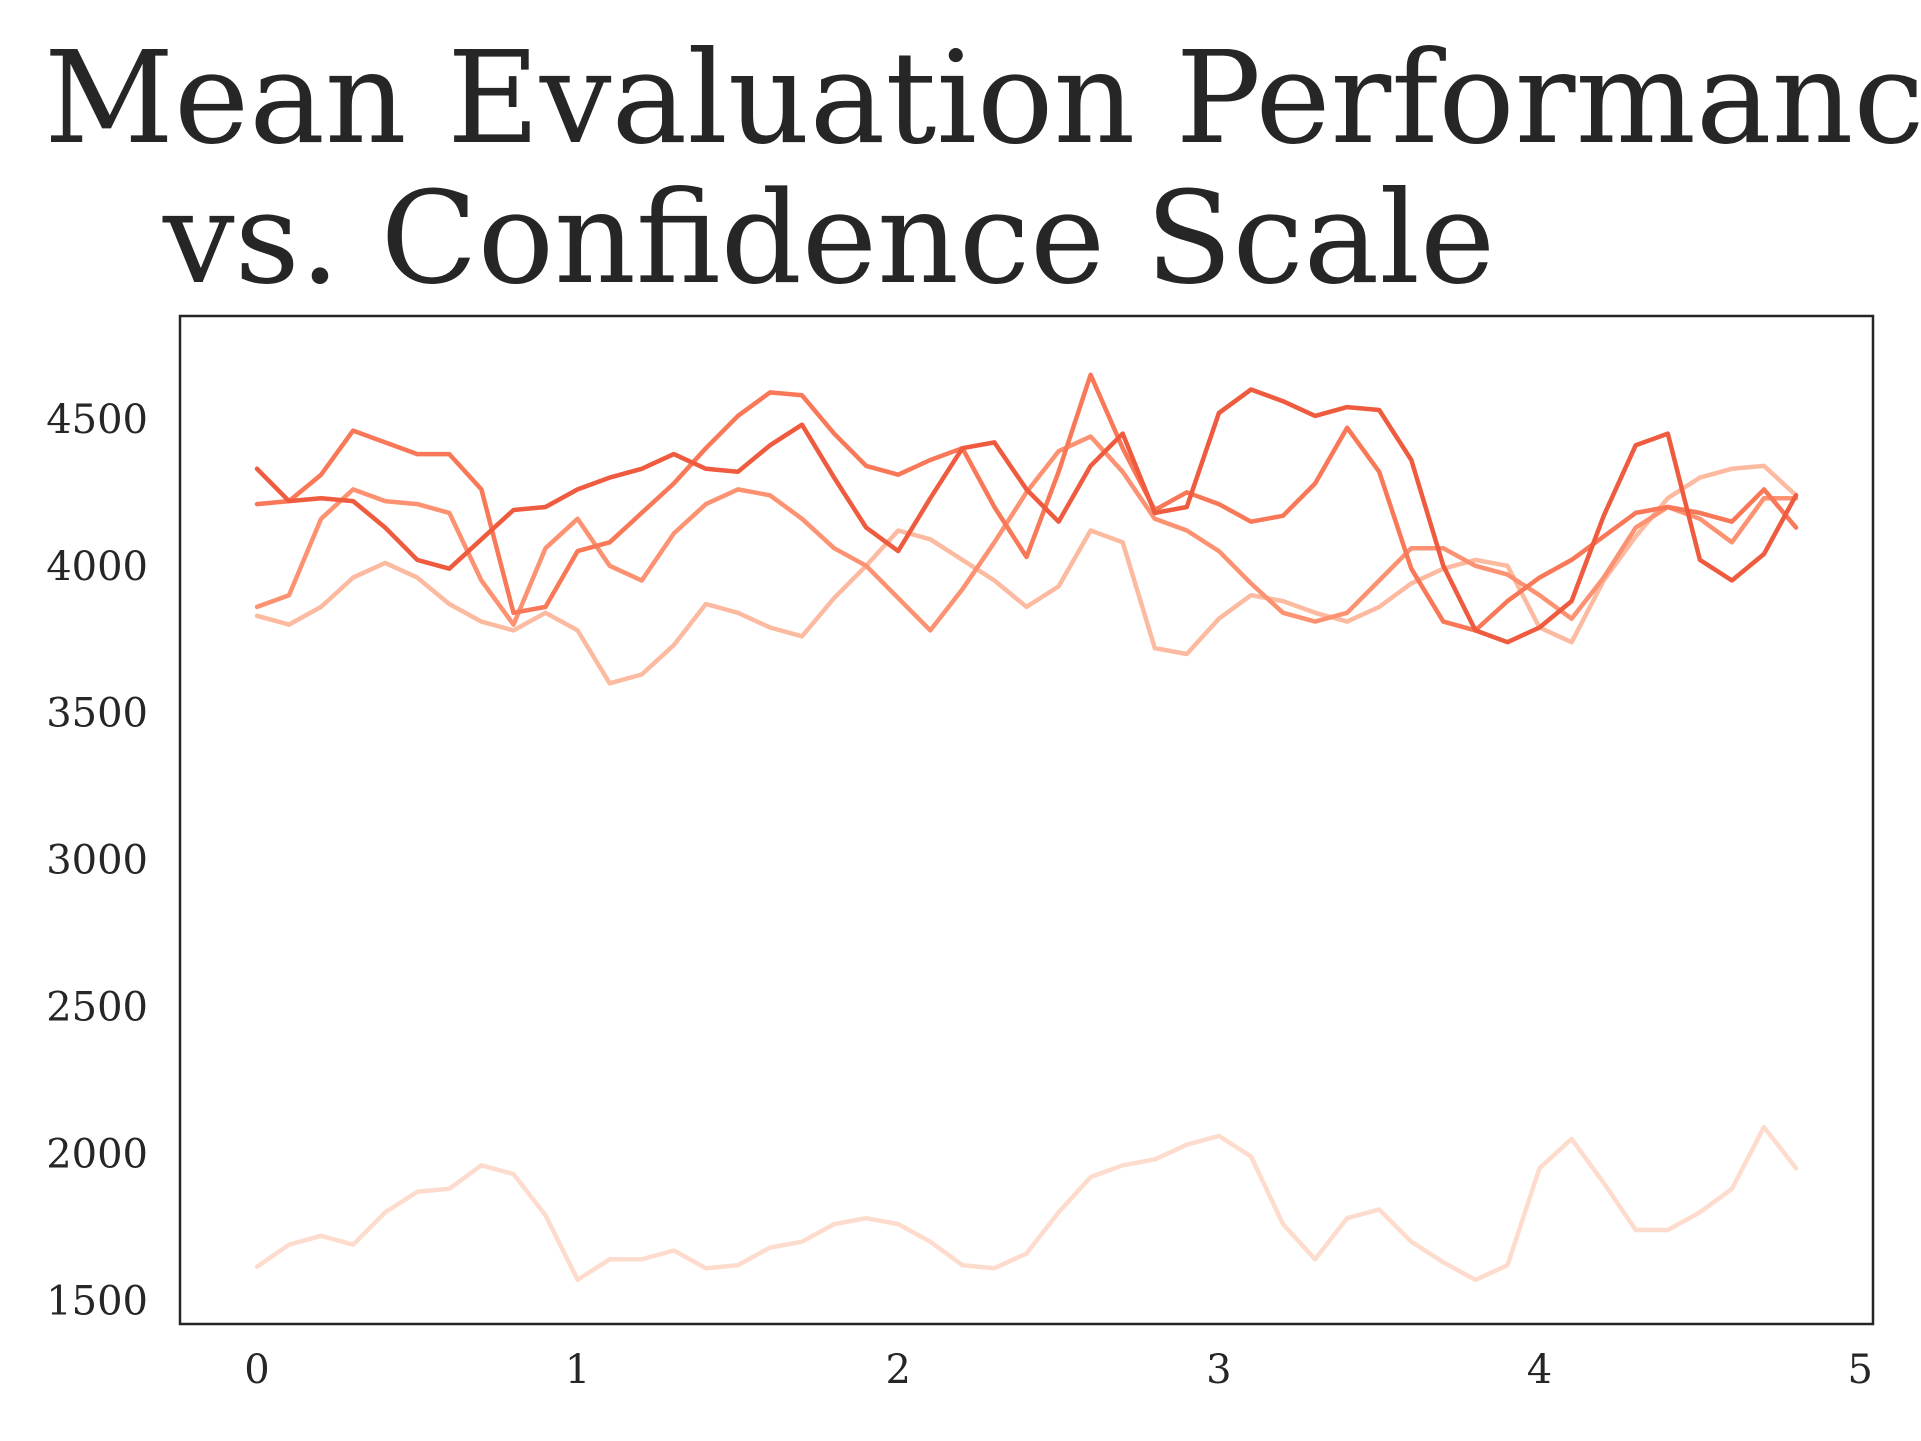 Image resolution: width=1921 pixels, height=1441 pixels. What do you see at coordinates (828, 238) in the screenshot?
I see `chart-title-line-2: vs. Confidence Scale` at bounding box center [828, 238].